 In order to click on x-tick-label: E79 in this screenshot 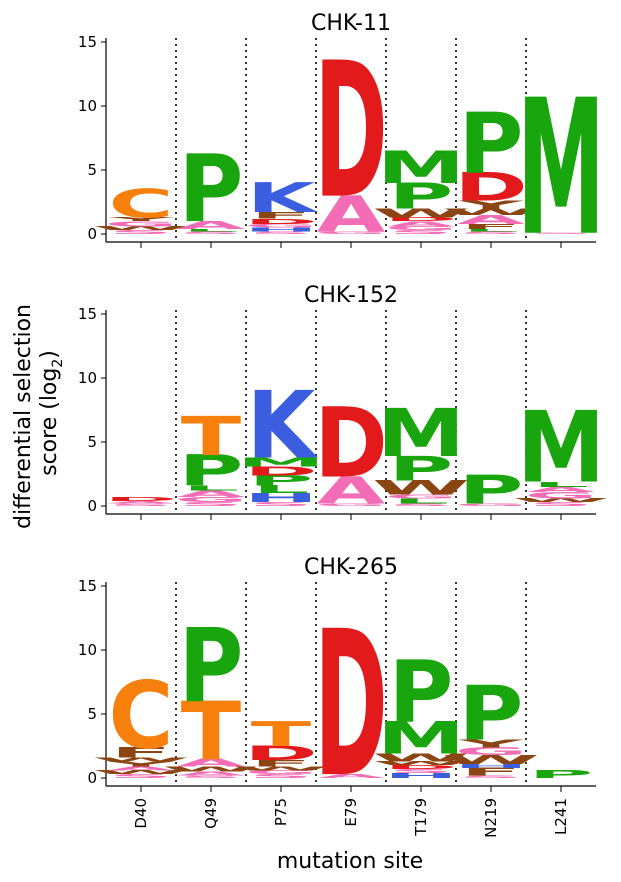, I will do `click(351, 812)`.